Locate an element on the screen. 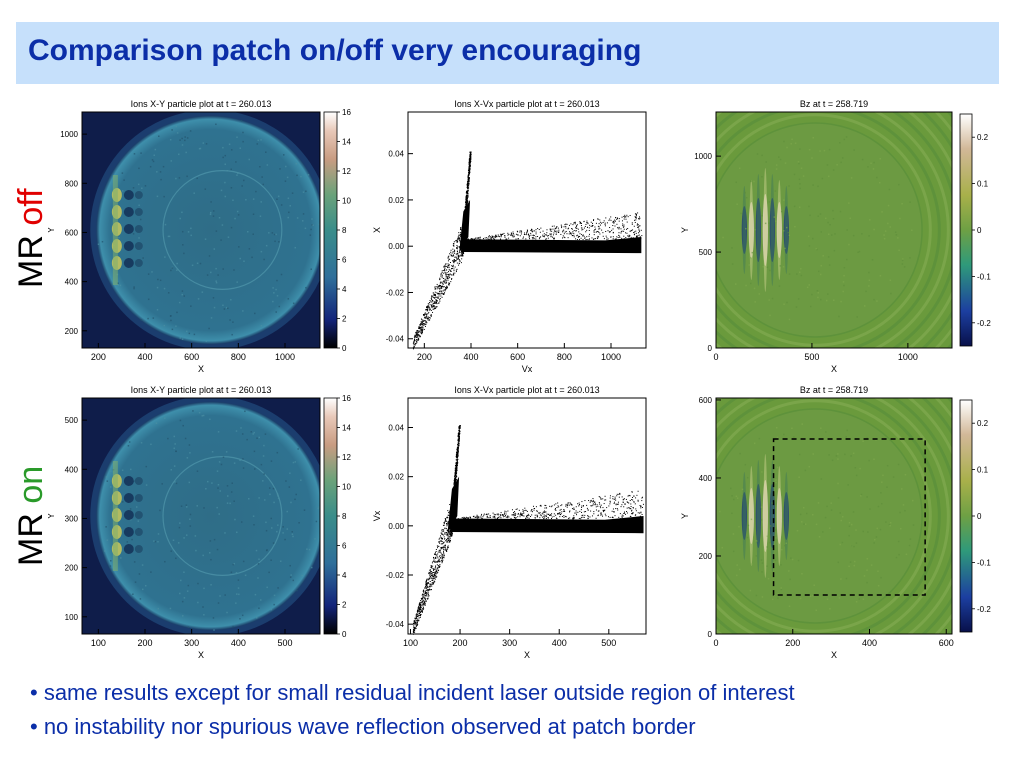 This screenshot has width=1024, height=768. x-tick-label: 200 is located at coordinates (792, 643).